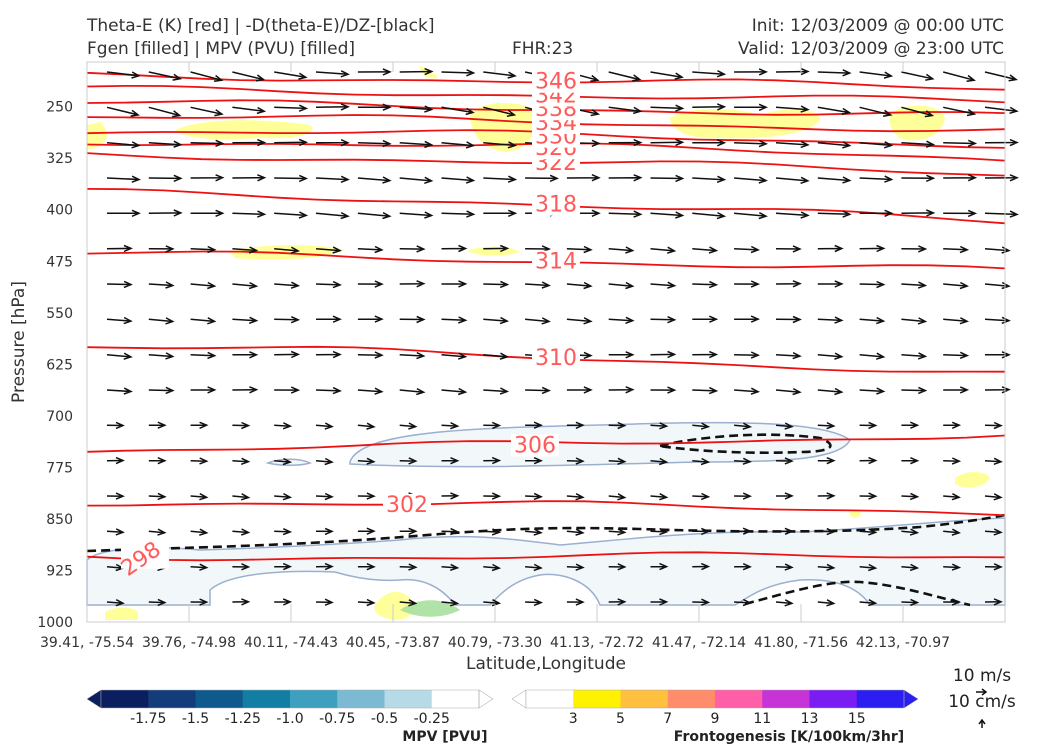 This screenshot has width=1050, height=750. I want to click on x-tick-label: 40.11, -74.43, so click(291, 643).